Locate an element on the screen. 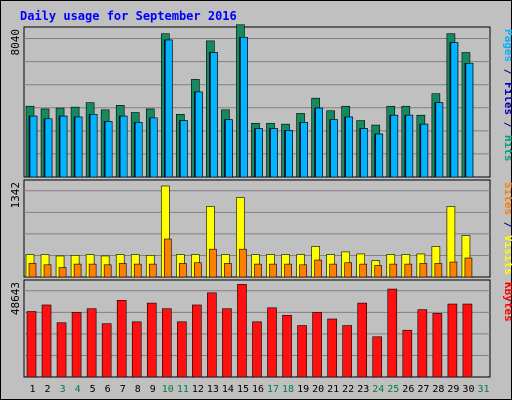 Image resolution: width=512 pixels, height=400 pixels. chart-title: Daily usage for September 2016 is located at coordinates (128, 16).